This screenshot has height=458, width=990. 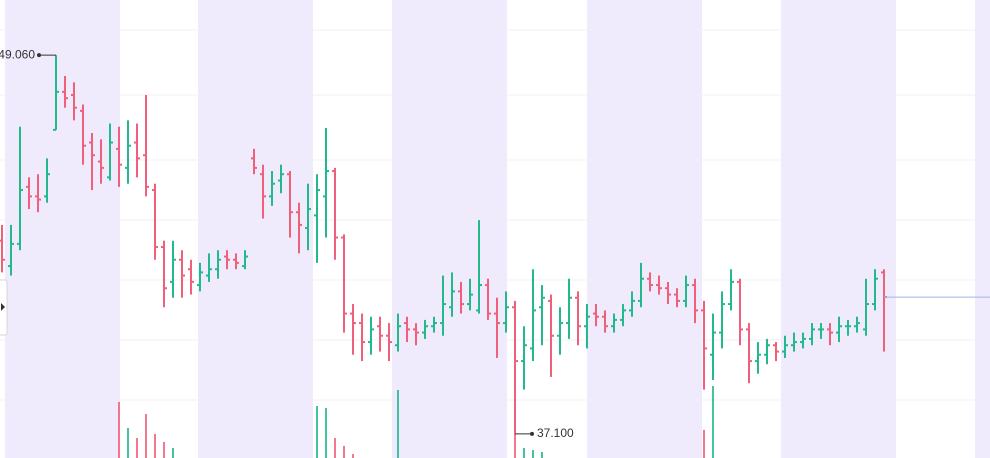 What do you see at coordinates (39, 55) in the screenshot?
I see `annotation-dot` at bounding box center [39, 55].